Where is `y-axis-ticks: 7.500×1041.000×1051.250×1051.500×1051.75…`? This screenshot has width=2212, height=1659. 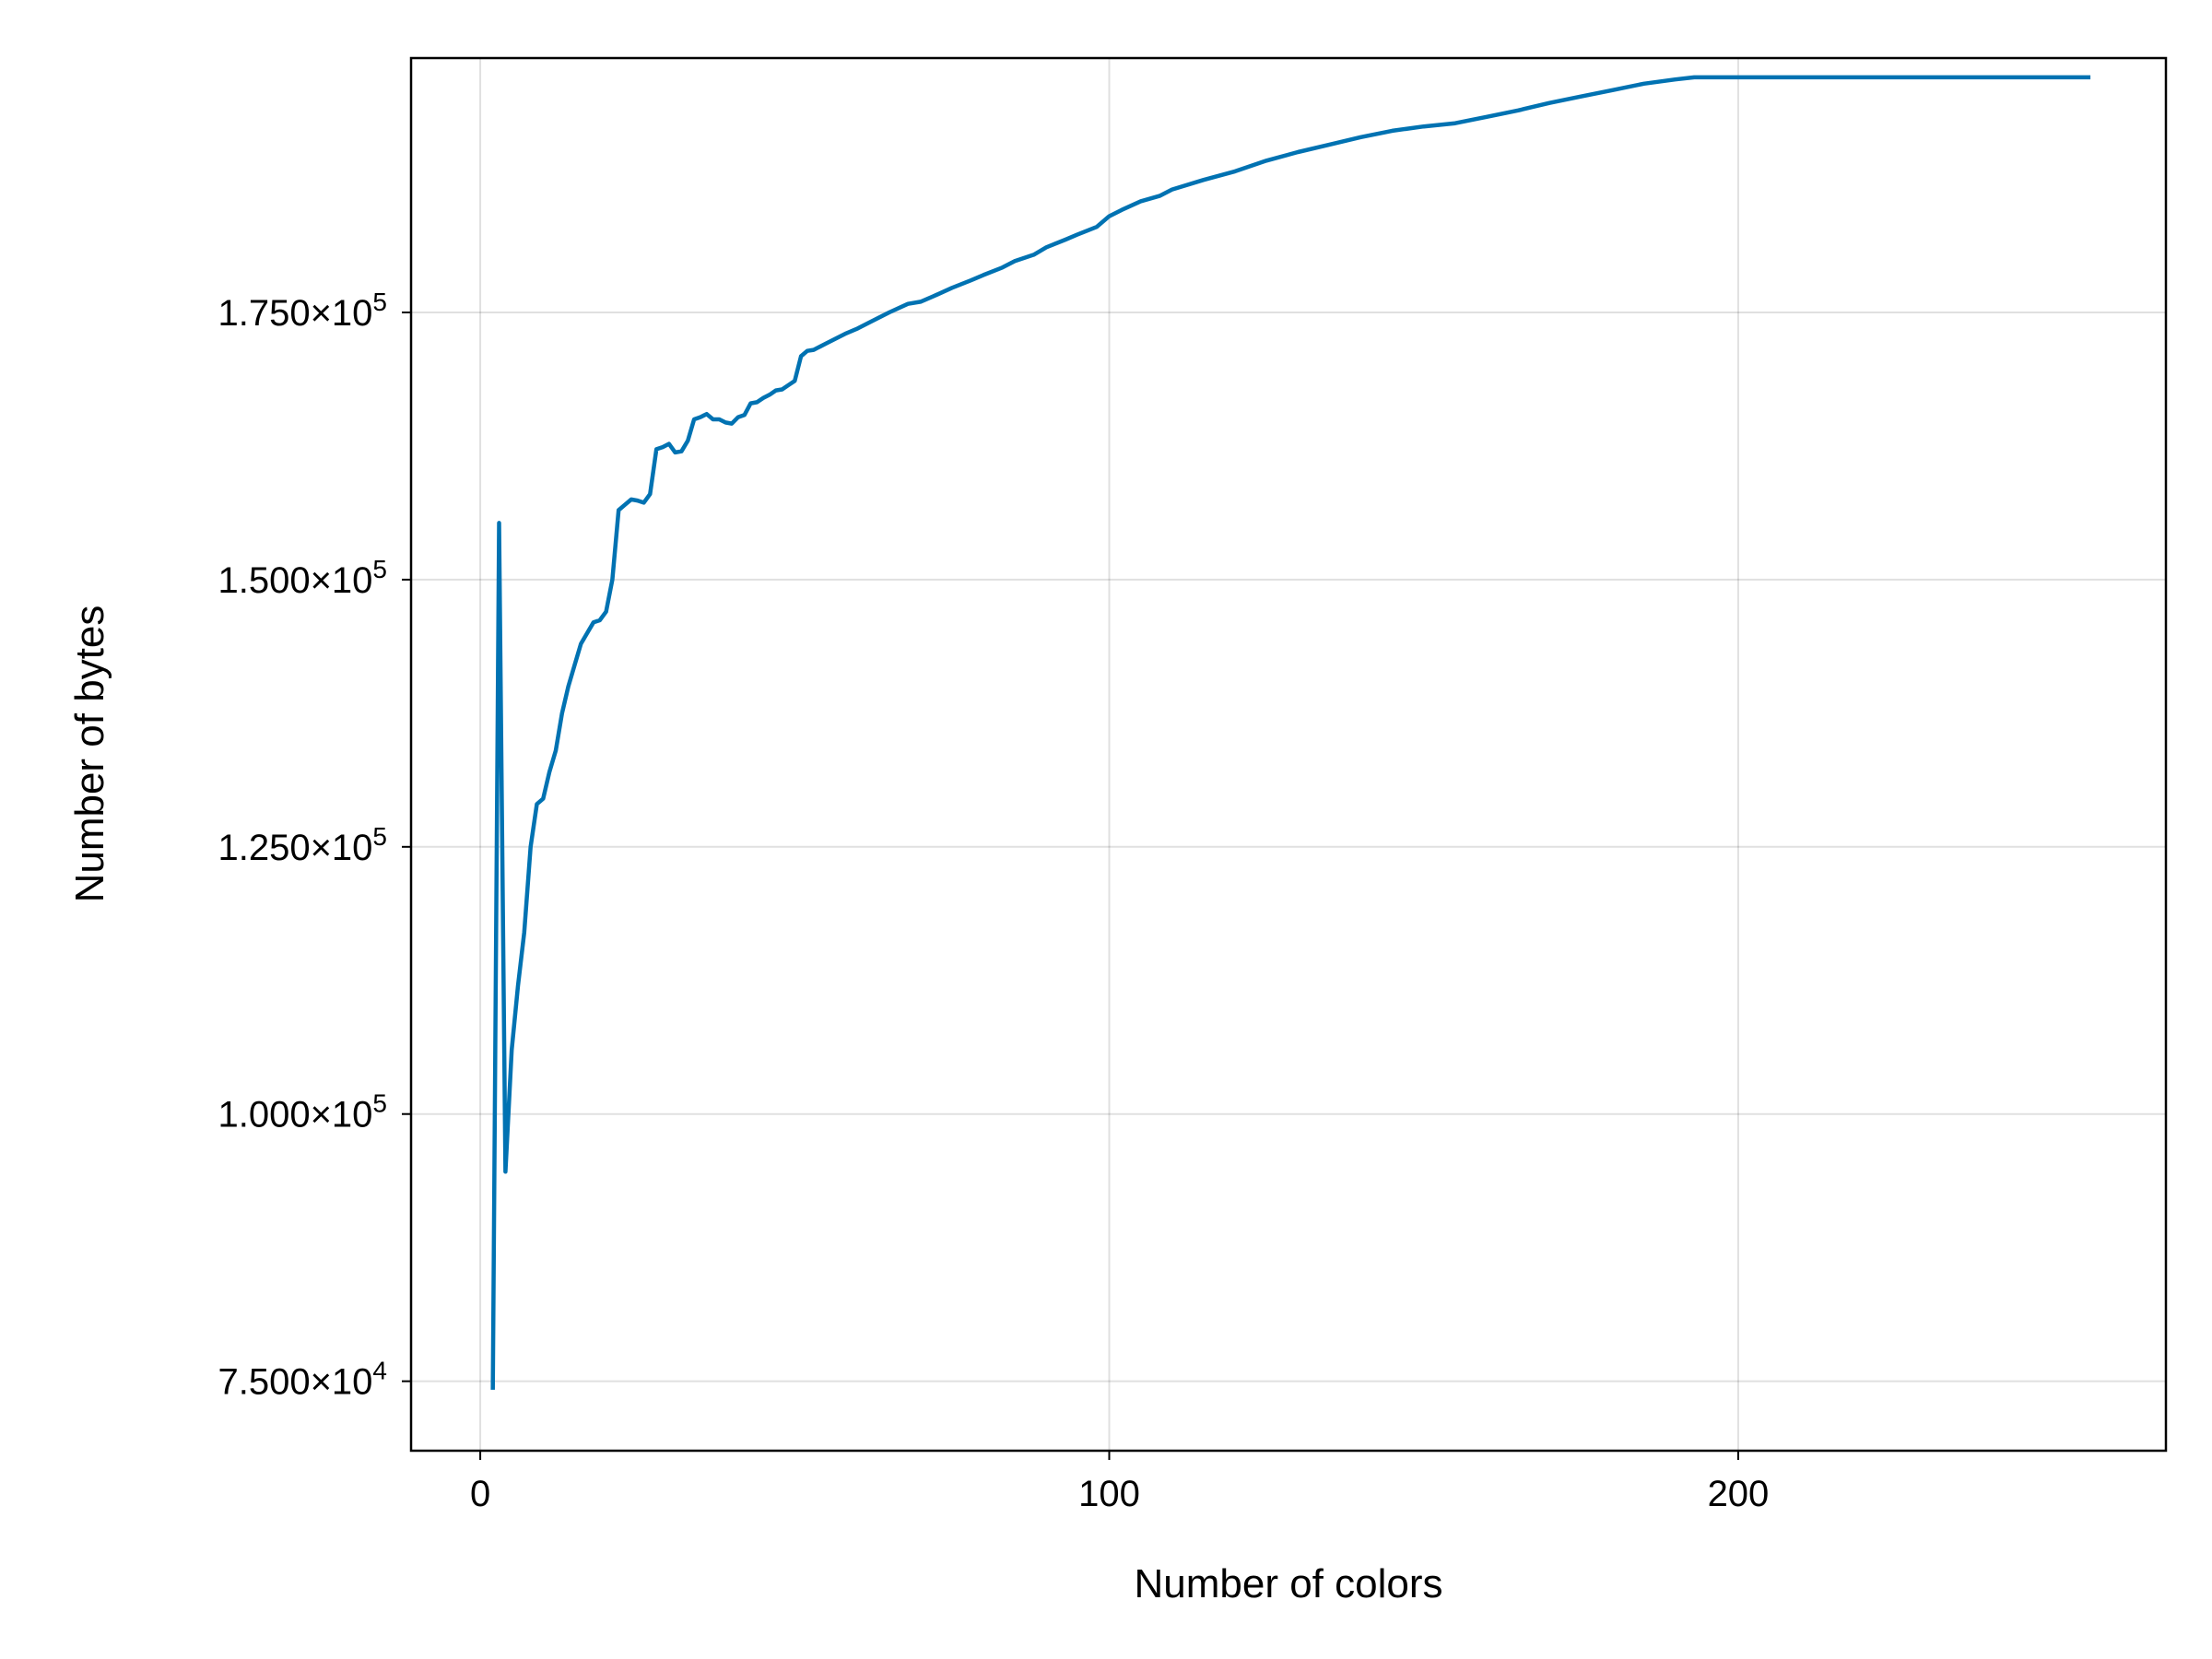
y-axis-ticks: 7.500×1041.000×1051.250×1051.500×1051.75… is located at coordinates (314, 845).